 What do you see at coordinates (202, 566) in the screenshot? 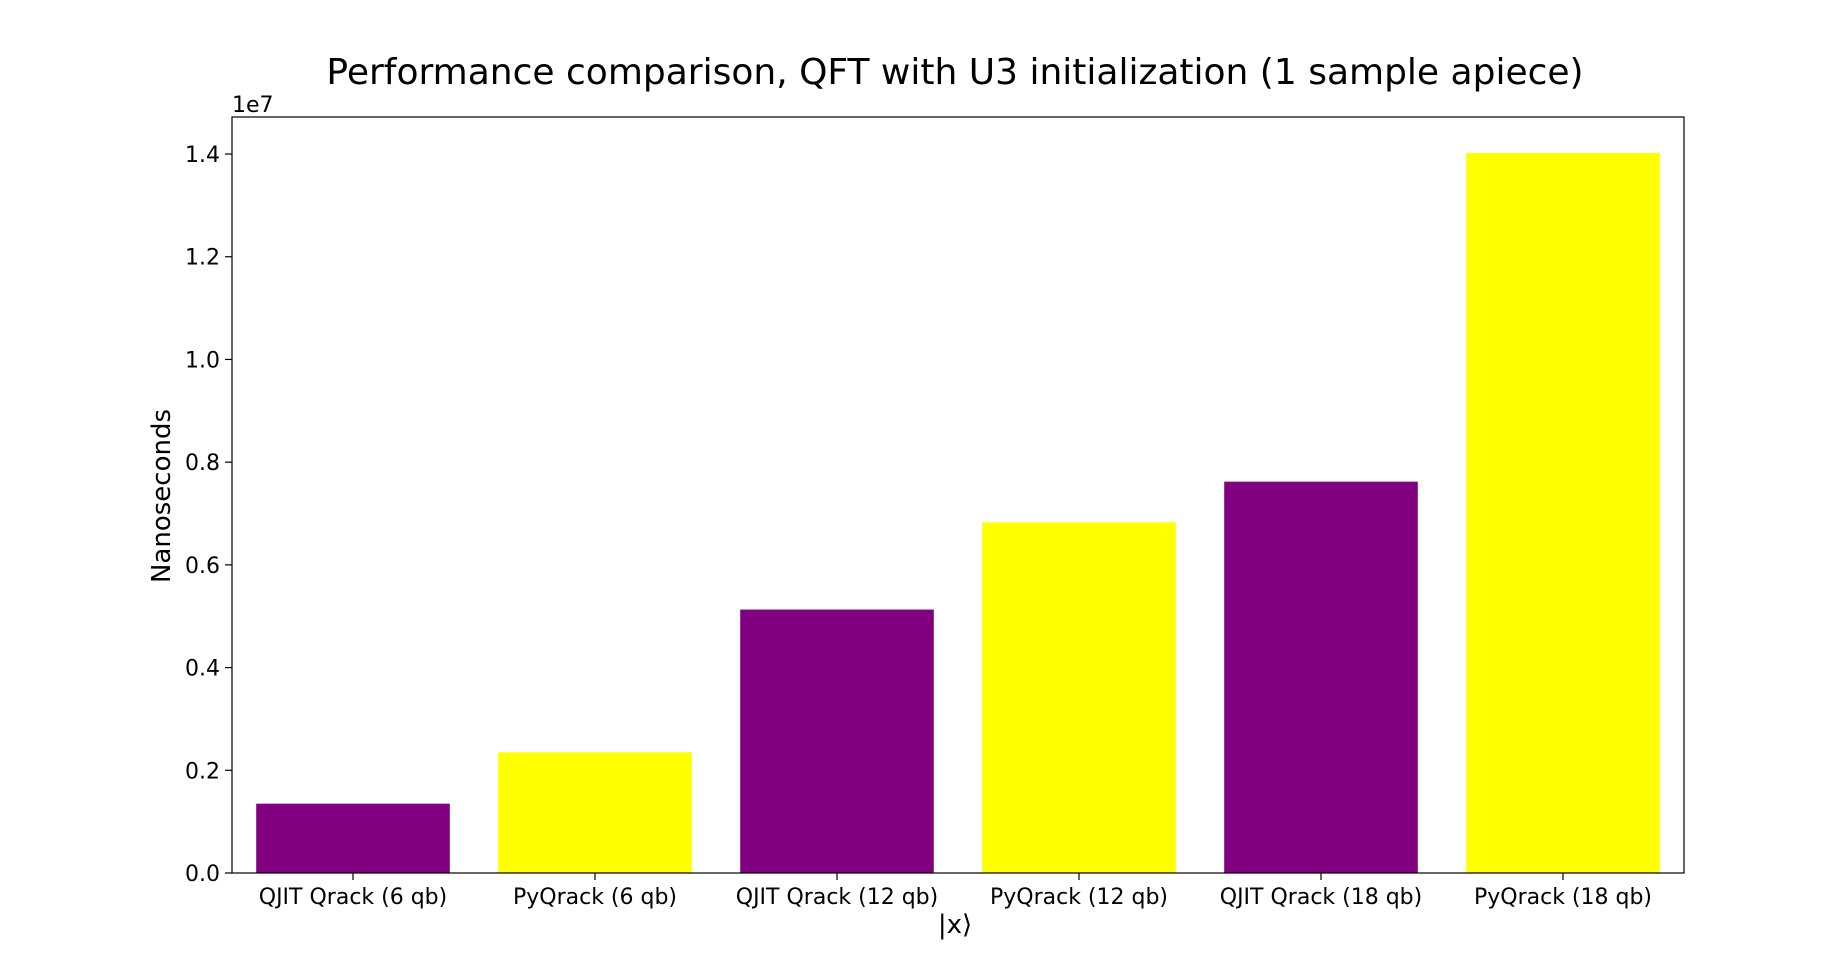
I see `y-tick-label: 0.6` at bounding box center [202, 566].